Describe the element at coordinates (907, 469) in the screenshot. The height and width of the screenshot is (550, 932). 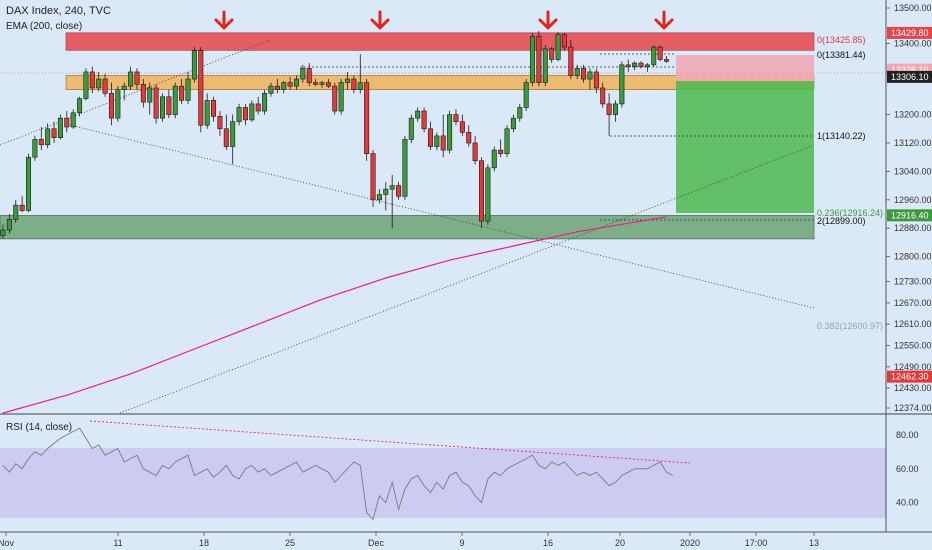
I see `rsi-tick-label: 60.00` at that location.